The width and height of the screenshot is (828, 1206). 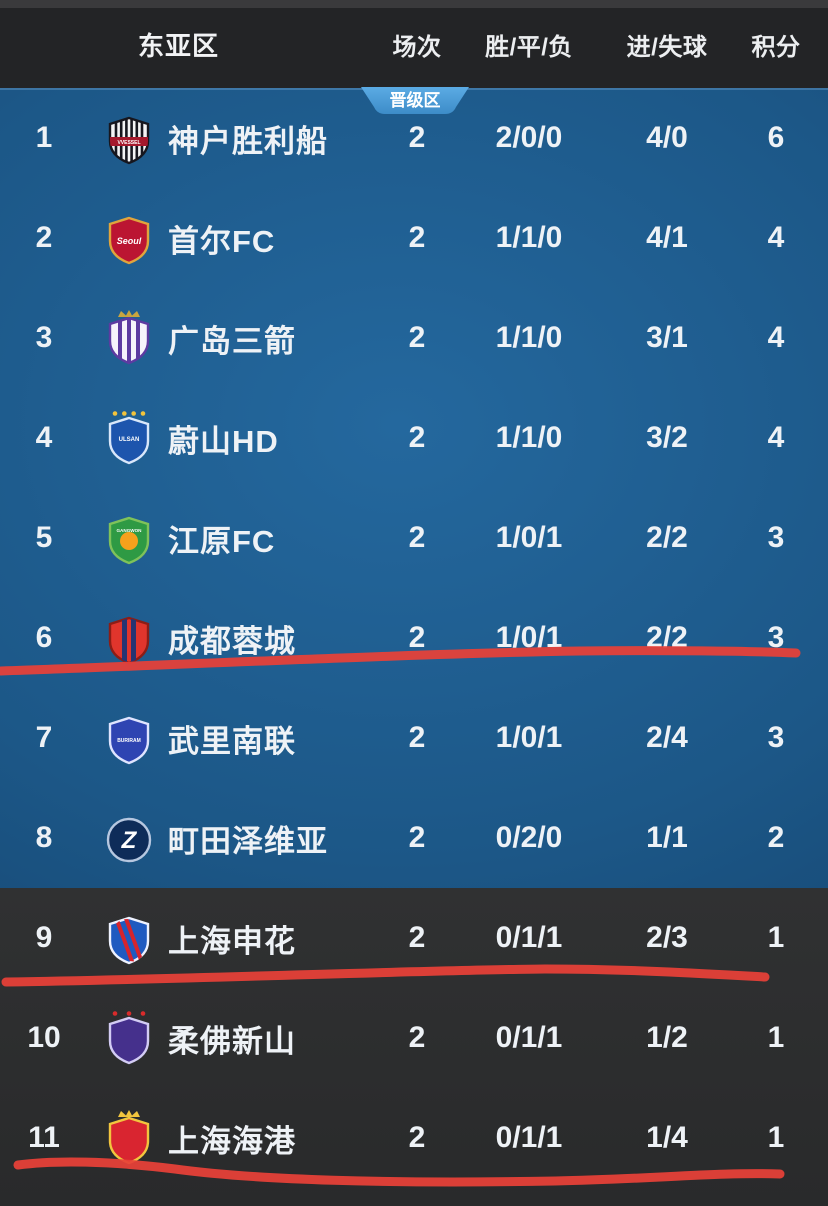 What do you see at coordinates (232, 1141) in the screenshot?
I see `team-name: 上海海港` at bounding box center [232, 1141].